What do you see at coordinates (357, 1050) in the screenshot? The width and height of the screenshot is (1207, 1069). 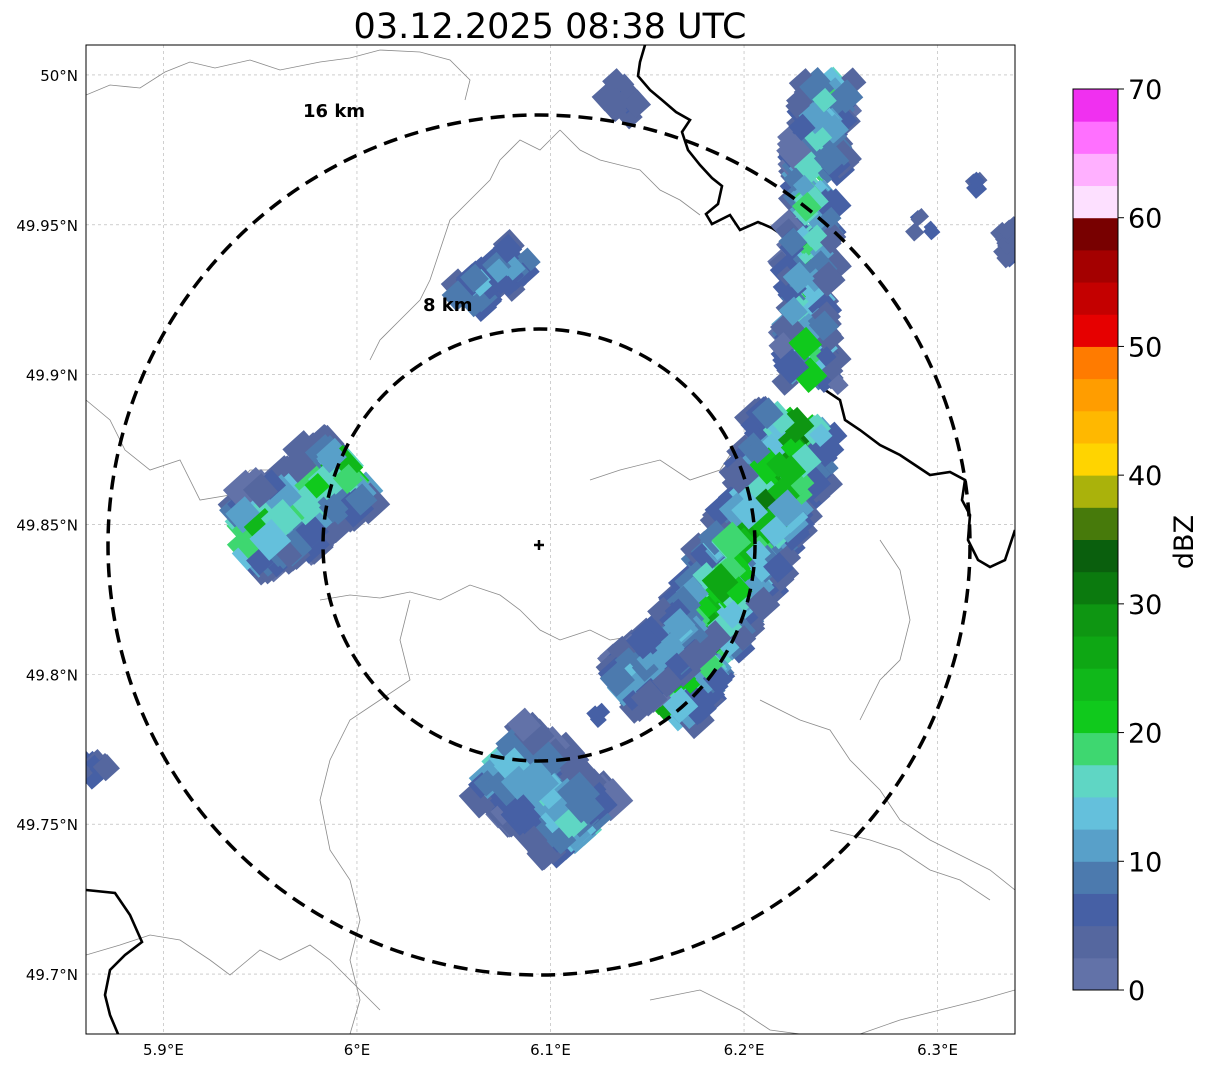 I see `lon-tick-label: 6°E` at bounding box center [357, 1050].